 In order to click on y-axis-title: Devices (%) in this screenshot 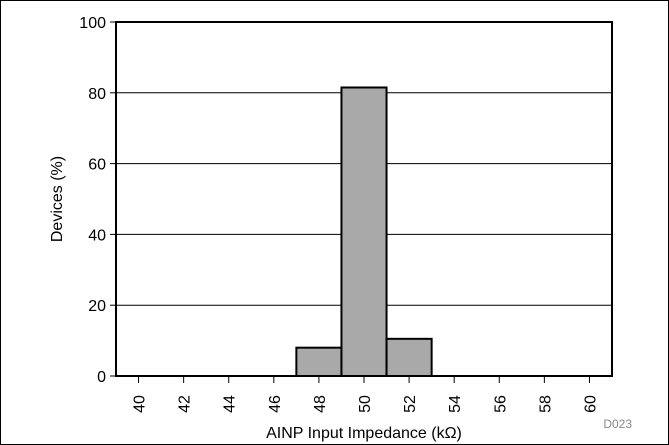, I will do `click(57, 199)`.